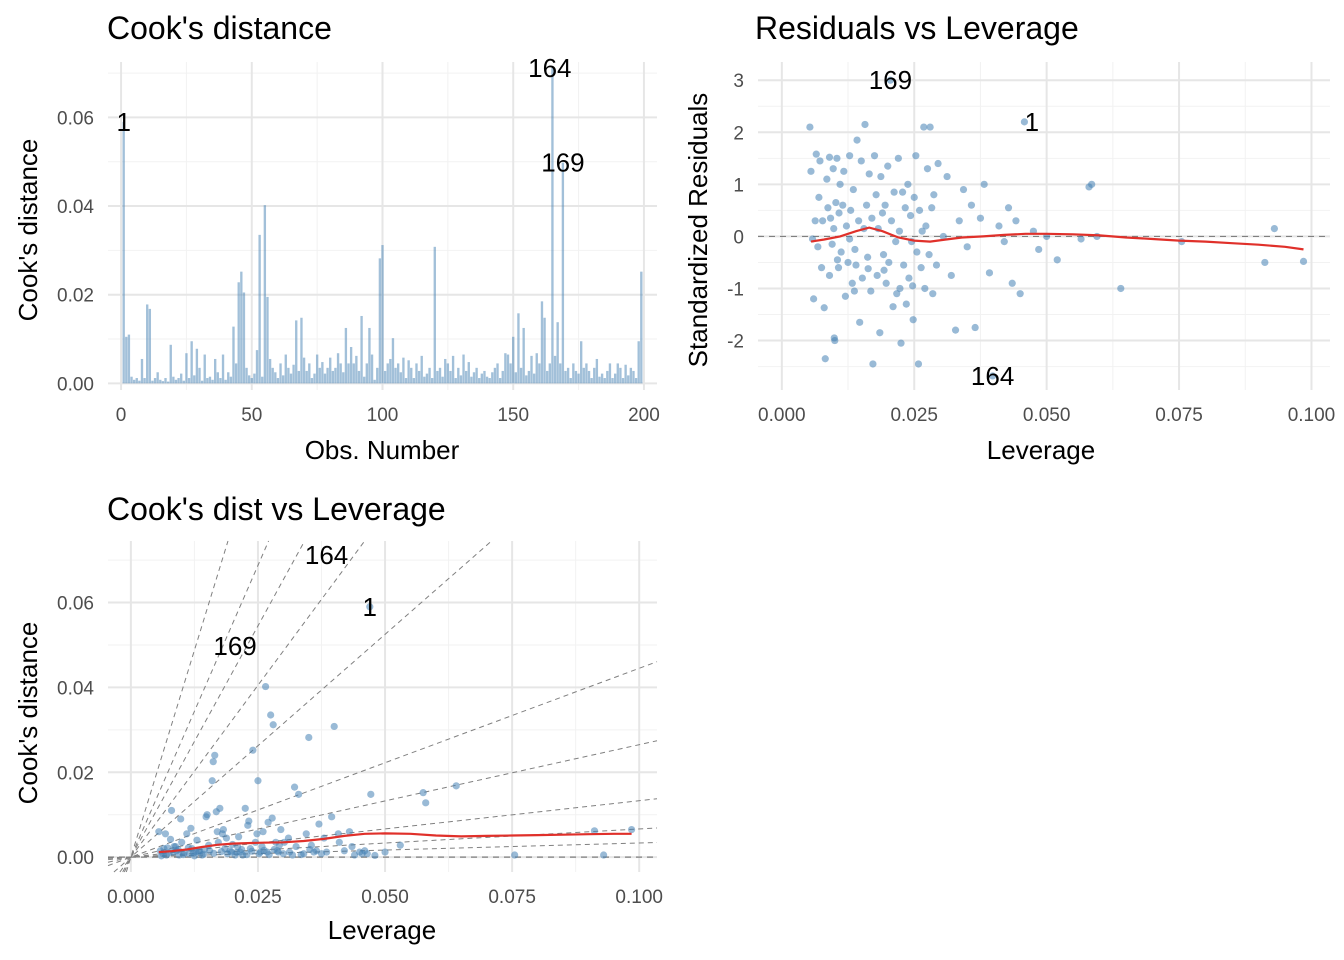  I want to click on grid, so click(382, 706).